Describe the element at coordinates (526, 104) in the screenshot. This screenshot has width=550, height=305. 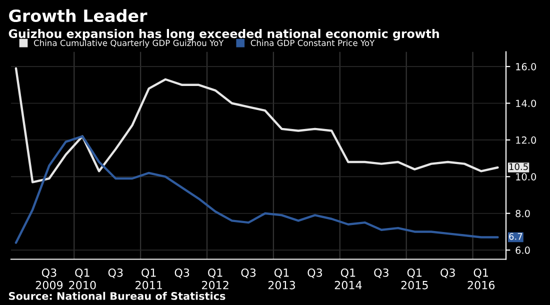
I see `y-tick-label: 14.0` at that location.